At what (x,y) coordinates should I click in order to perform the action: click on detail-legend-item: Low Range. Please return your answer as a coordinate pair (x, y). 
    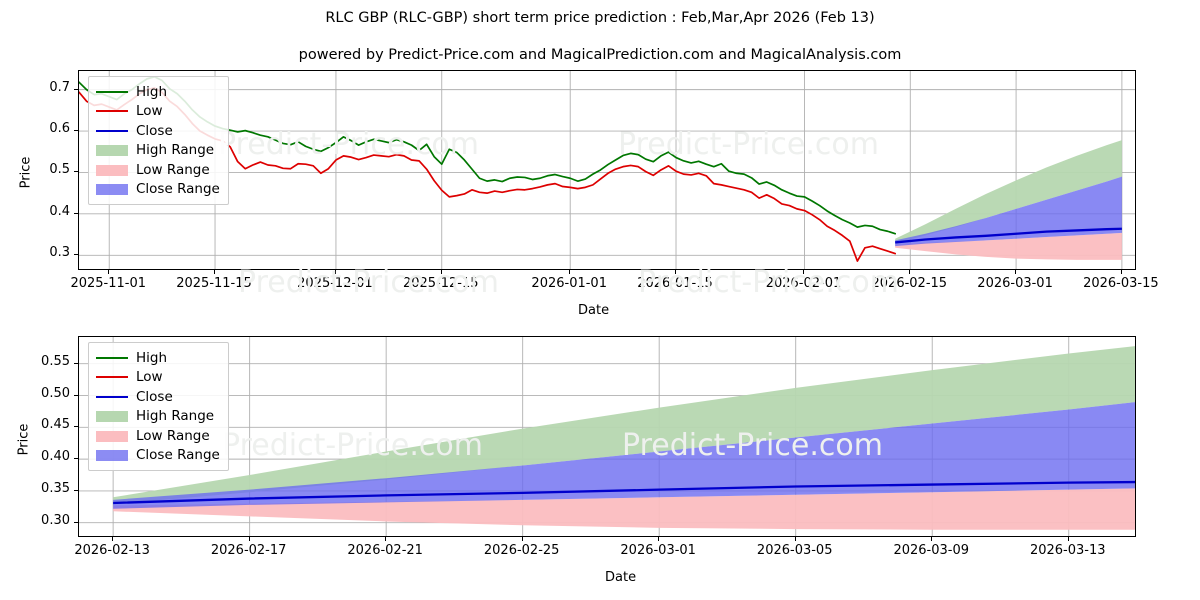
    Looking at the image, I should click on (157, 436).